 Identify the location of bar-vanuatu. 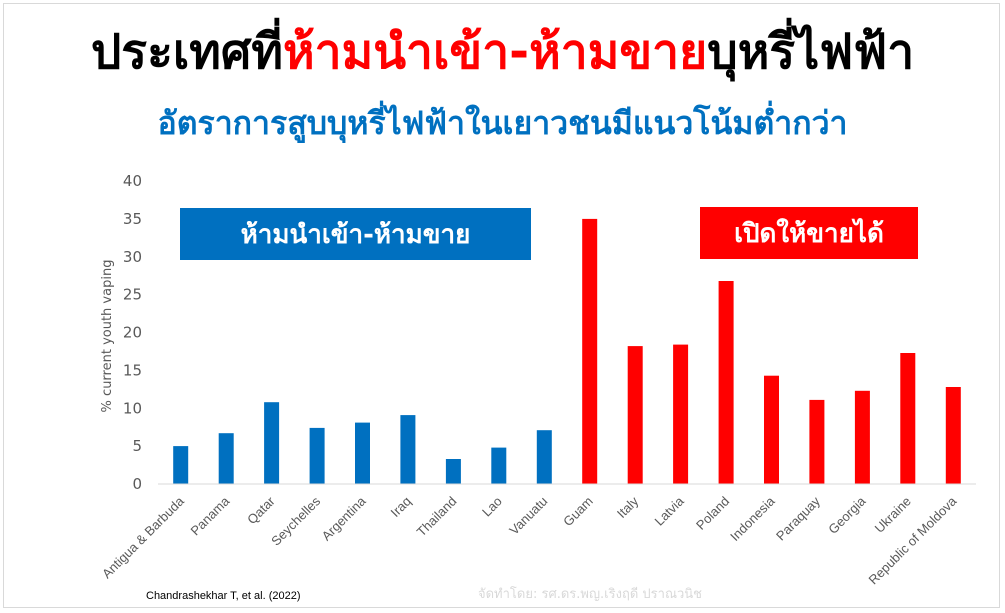
(544, 457).